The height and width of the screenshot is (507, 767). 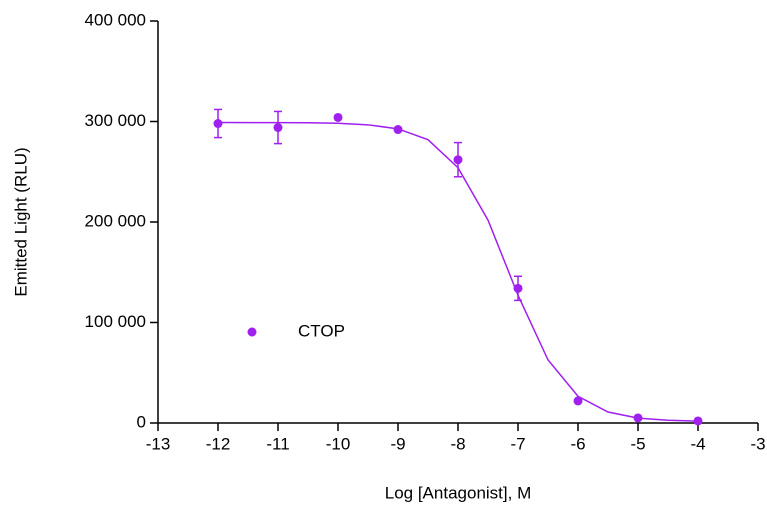 What do you see at coordinates (141, 421) in the screenshot?
I see `y-tick-label: 0` at bounding box center [141, 421].